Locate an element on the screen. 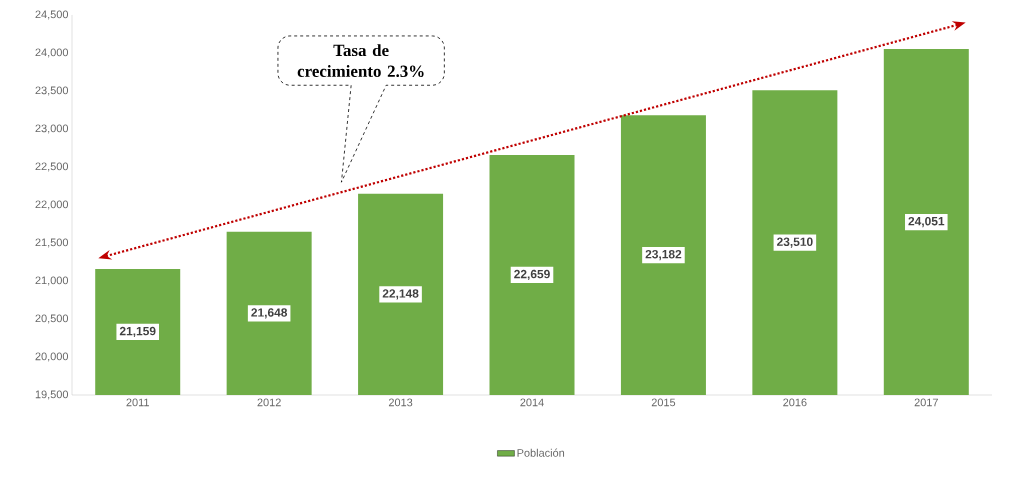 This screenshot has height=477, width=1013. data-label: 22,148 is located at coordinates (400, 294).